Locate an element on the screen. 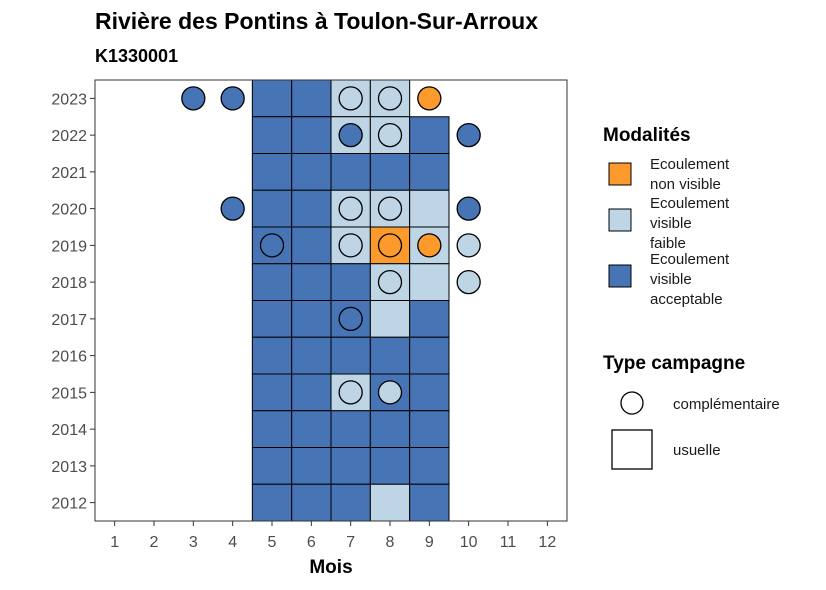 This screenshot has height=590, width=826. x-tick-label-4: 4 is located at coordinates (232, 542).